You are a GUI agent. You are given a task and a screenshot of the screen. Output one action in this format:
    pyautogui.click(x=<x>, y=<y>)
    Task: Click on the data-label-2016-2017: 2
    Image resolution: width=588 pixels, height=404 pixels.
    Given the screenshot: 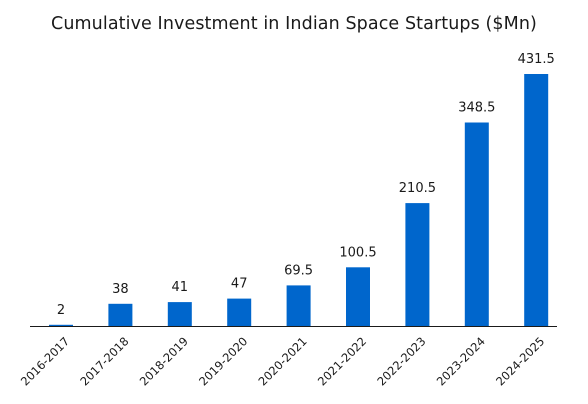 What is the action you would take?
    pyautogui.click(x=61, y=310)
    